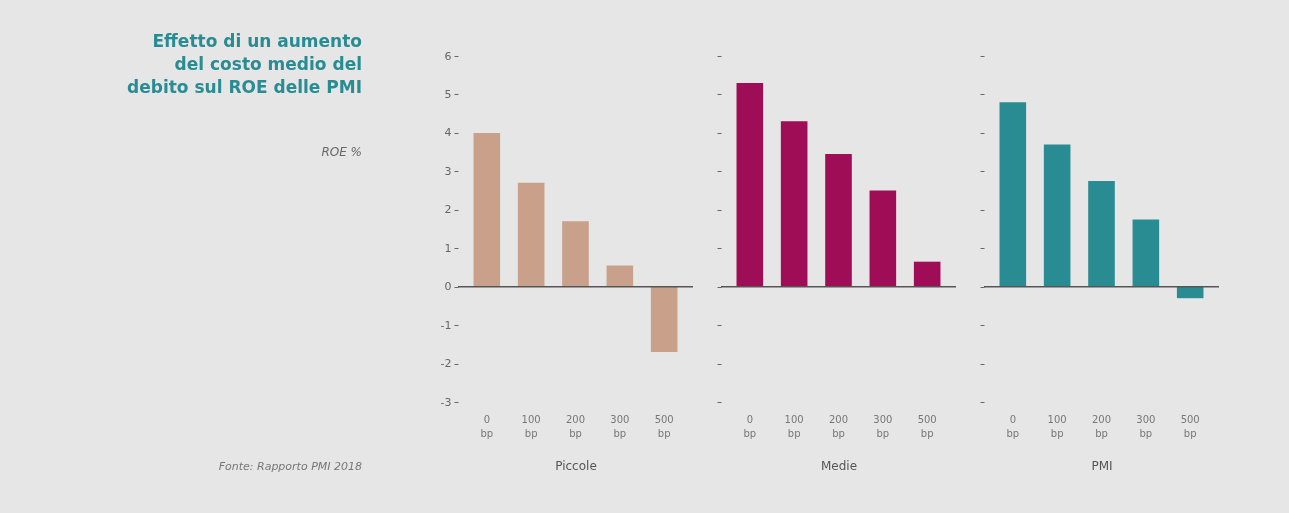 The width and height of the screenshot is (1289, 513). What do you see at coordinates (448, 171) in the screenshot?
I see `y-tick-label: 3` at bounding box center [448, 171].